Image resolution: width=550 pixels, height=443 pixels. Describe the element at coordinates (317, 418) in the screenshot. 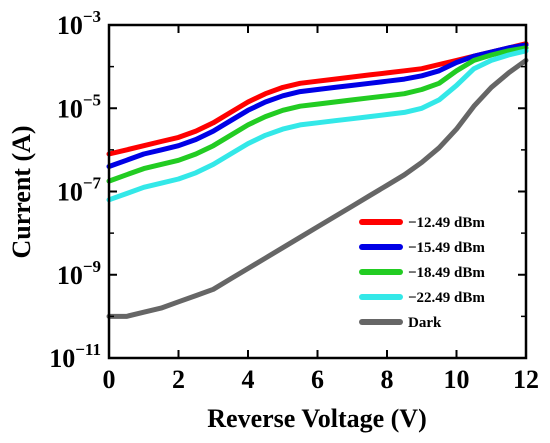

I see `x-axis-title: Reverse Voltage (V)` at that location.